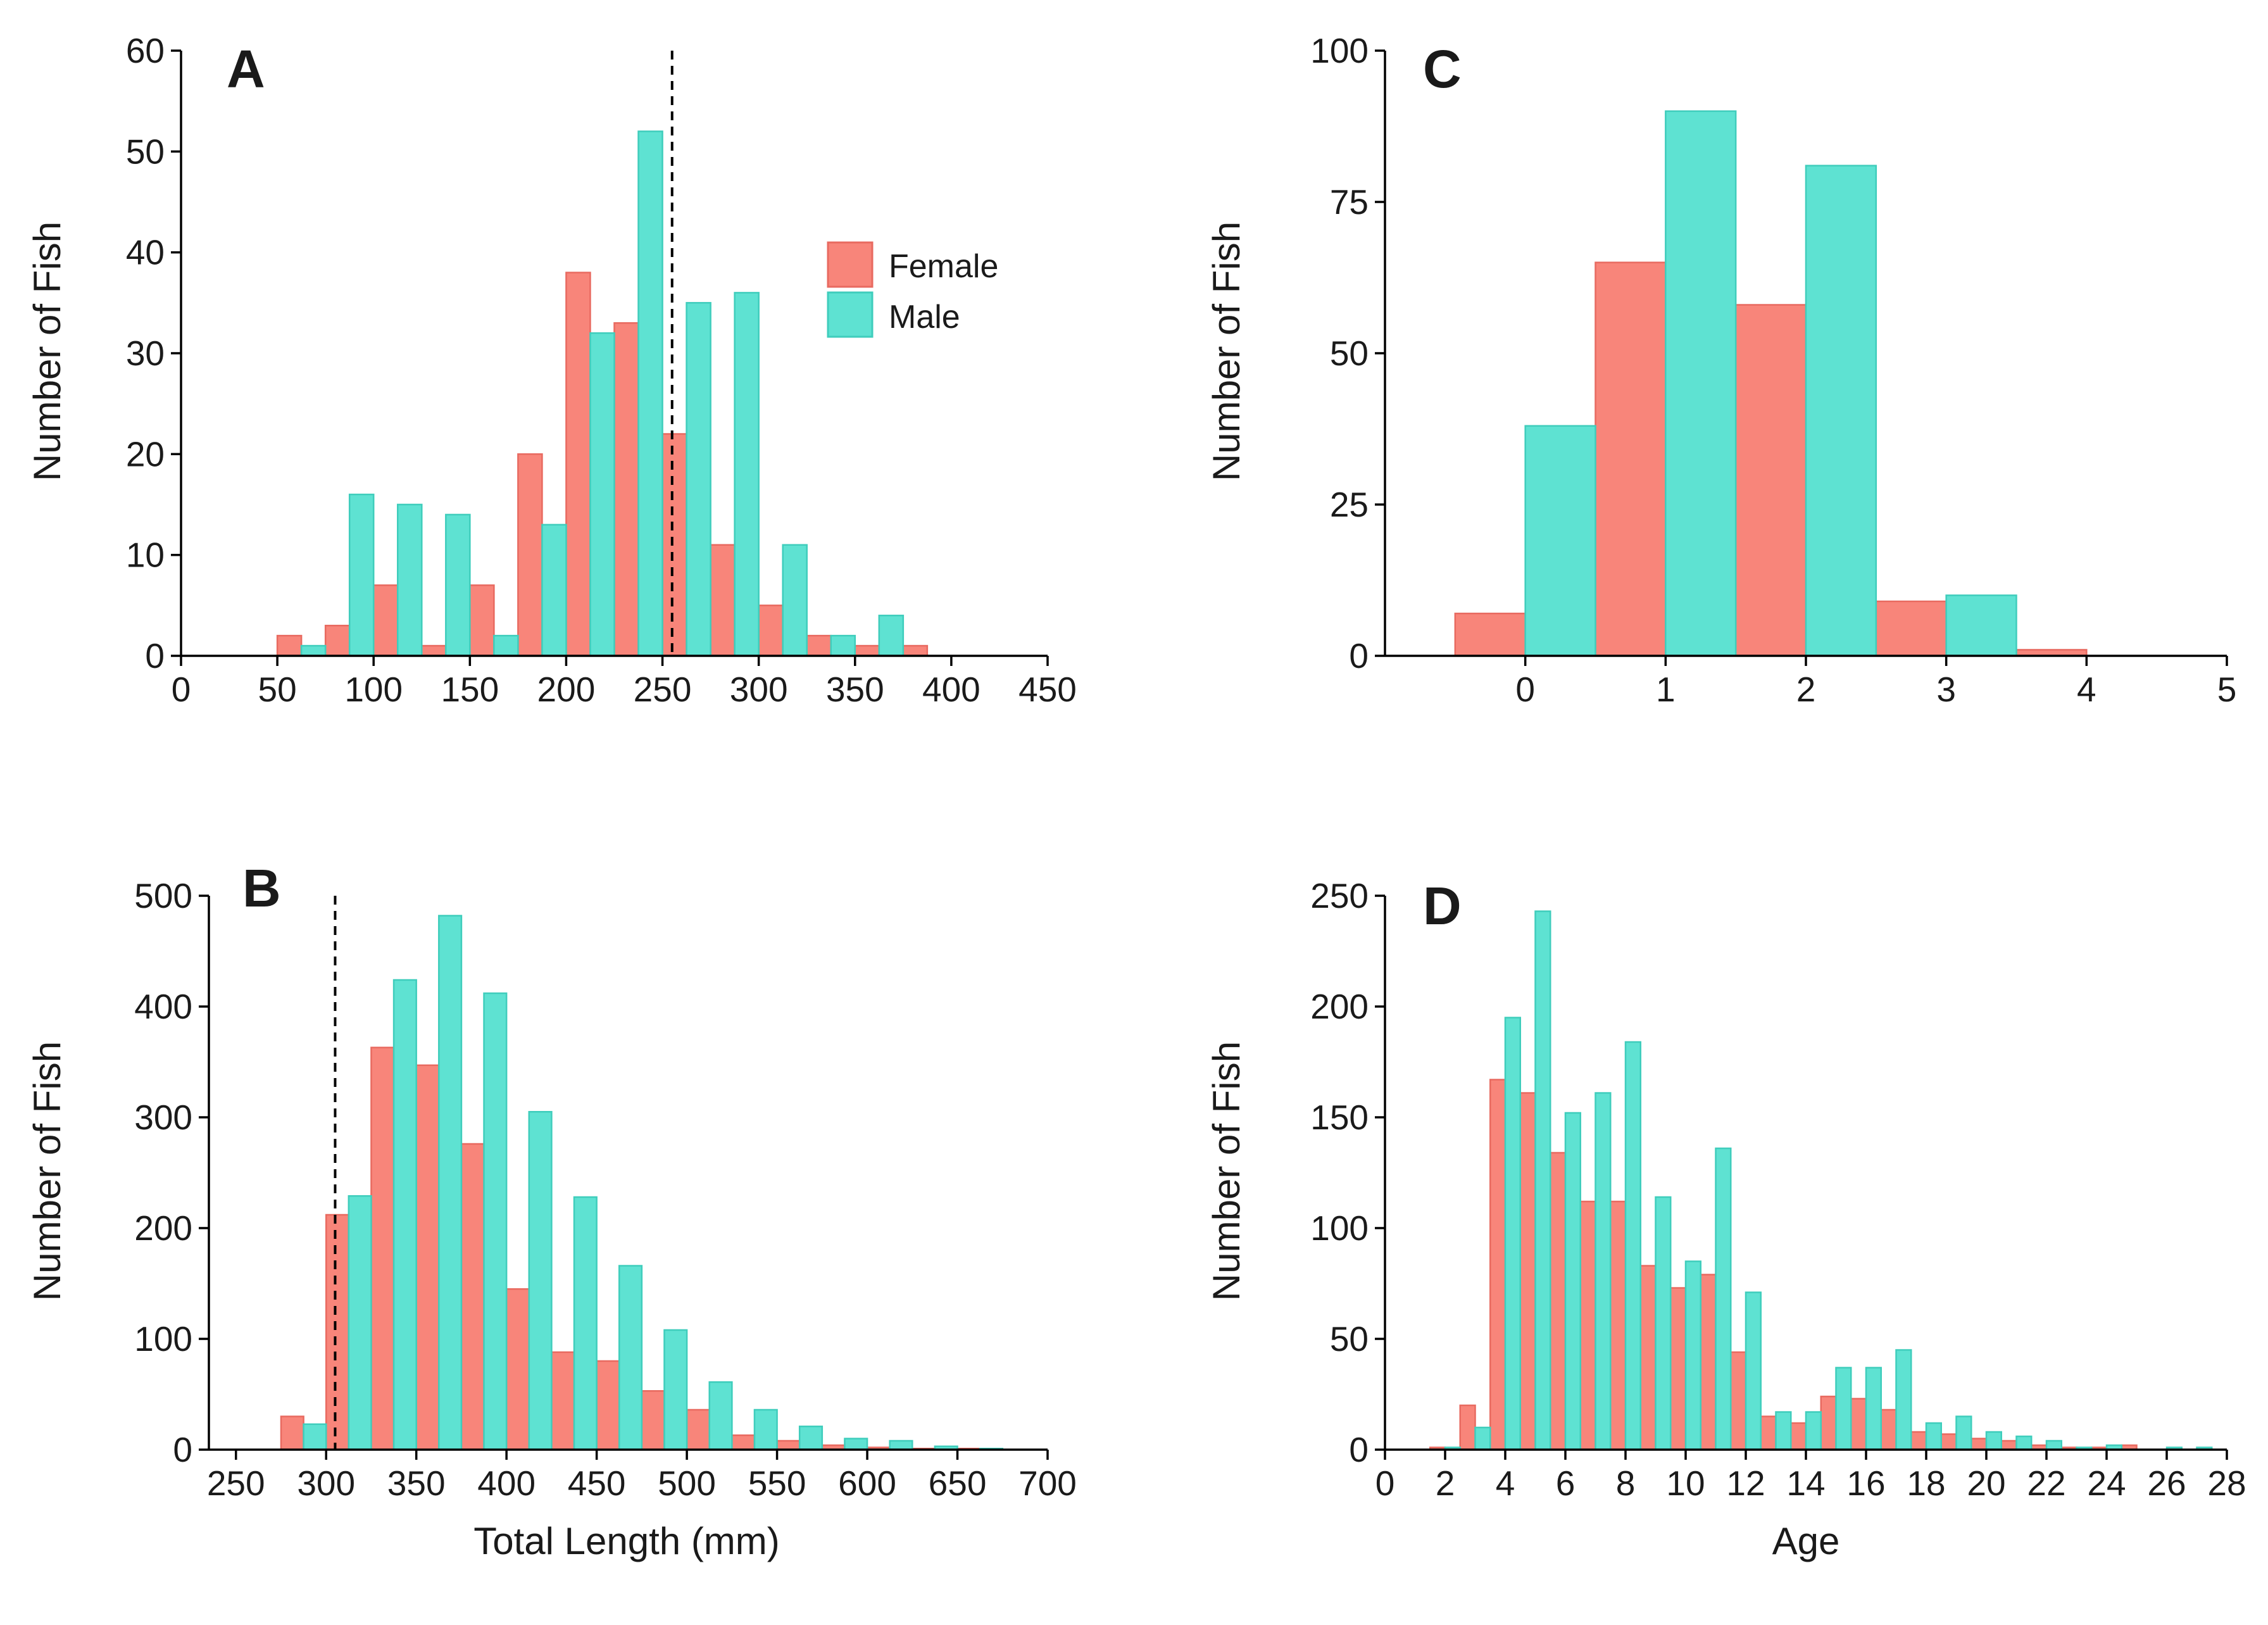 The height and width of the screenshot is (1625, 2268). Describe the element at coordinates (2046, 1484) in the screenshot. I see `panel-d-x-tick-label-22: 22` at that location.